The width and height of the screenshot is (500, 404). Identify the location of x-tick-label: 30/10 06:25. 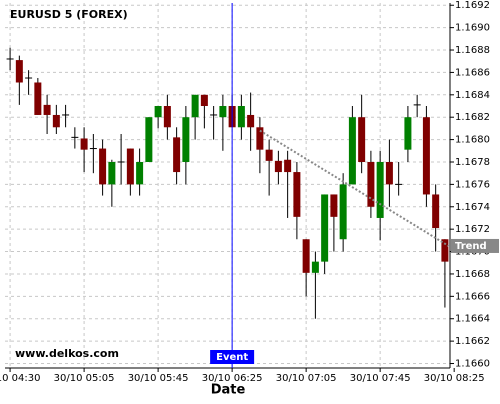
(232, 378).